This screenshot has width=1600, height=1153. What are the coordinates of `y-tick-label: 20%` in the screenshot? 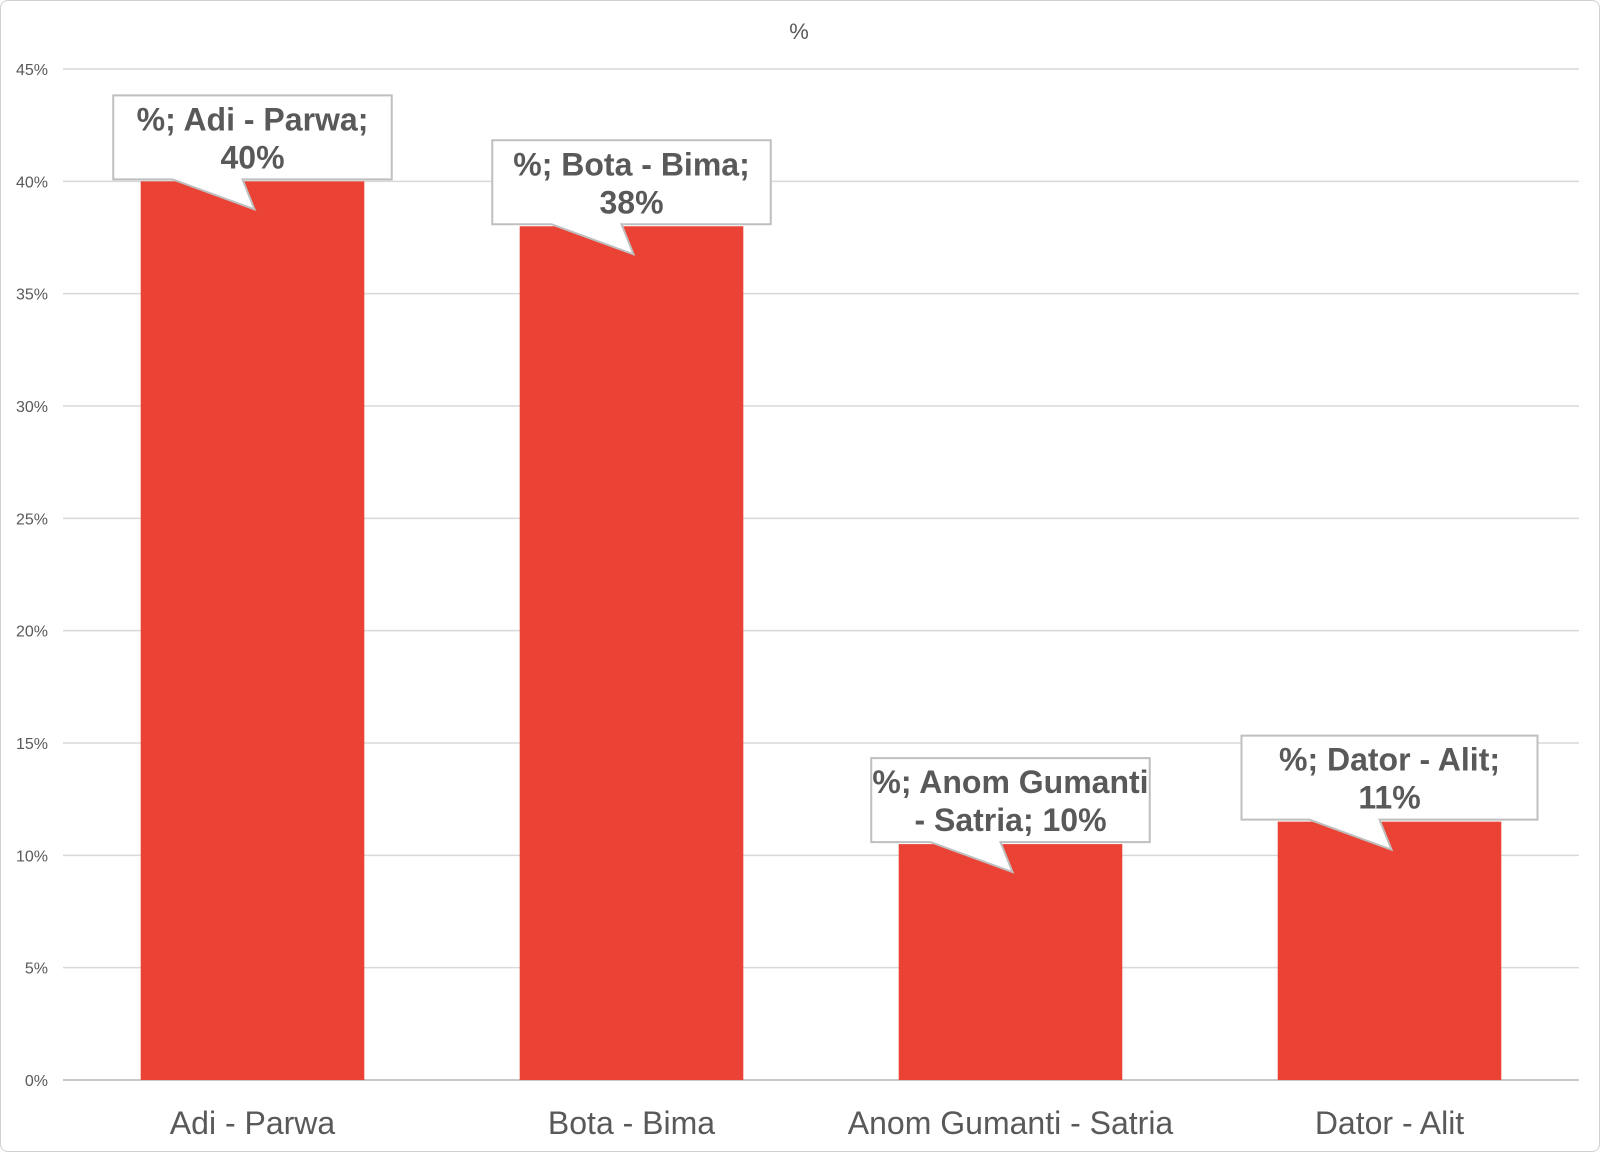 It's located at (32, 632).